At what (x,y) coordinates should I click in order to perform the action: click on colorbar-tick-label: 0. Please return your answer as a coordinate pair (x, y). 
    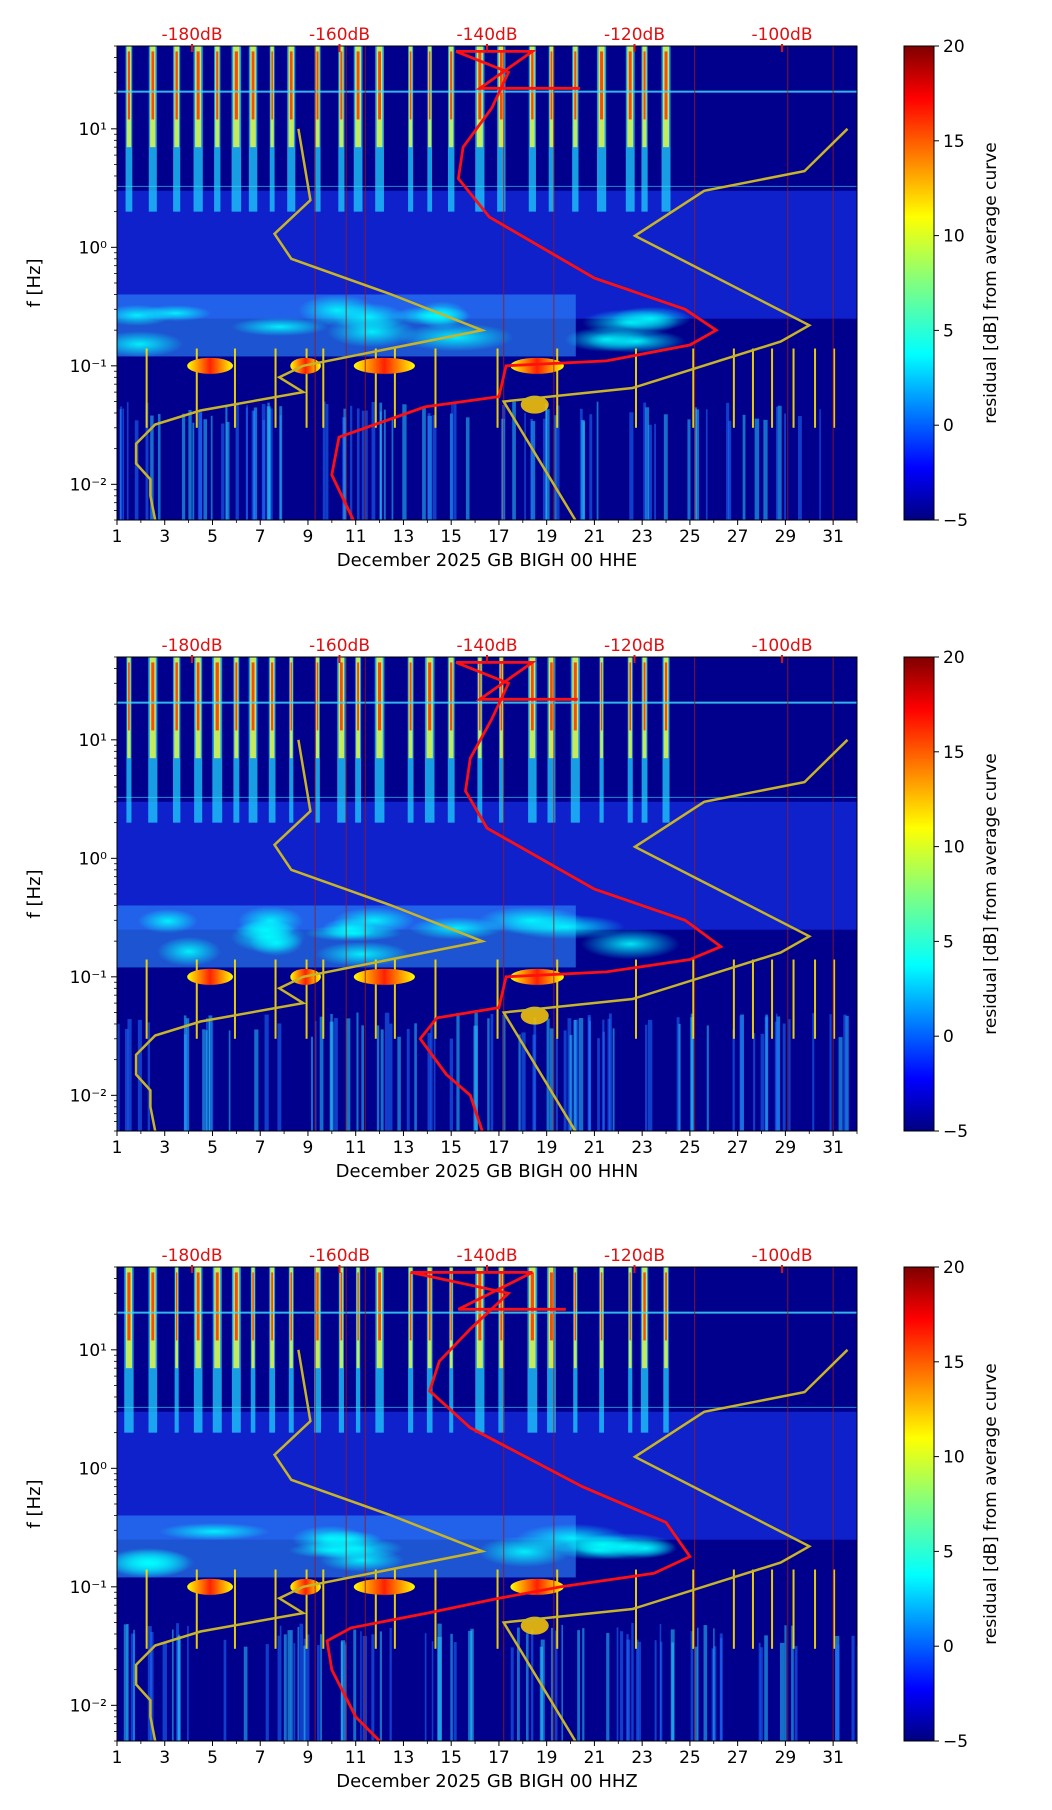
    Looking at the image, I should click on (948, 1647).